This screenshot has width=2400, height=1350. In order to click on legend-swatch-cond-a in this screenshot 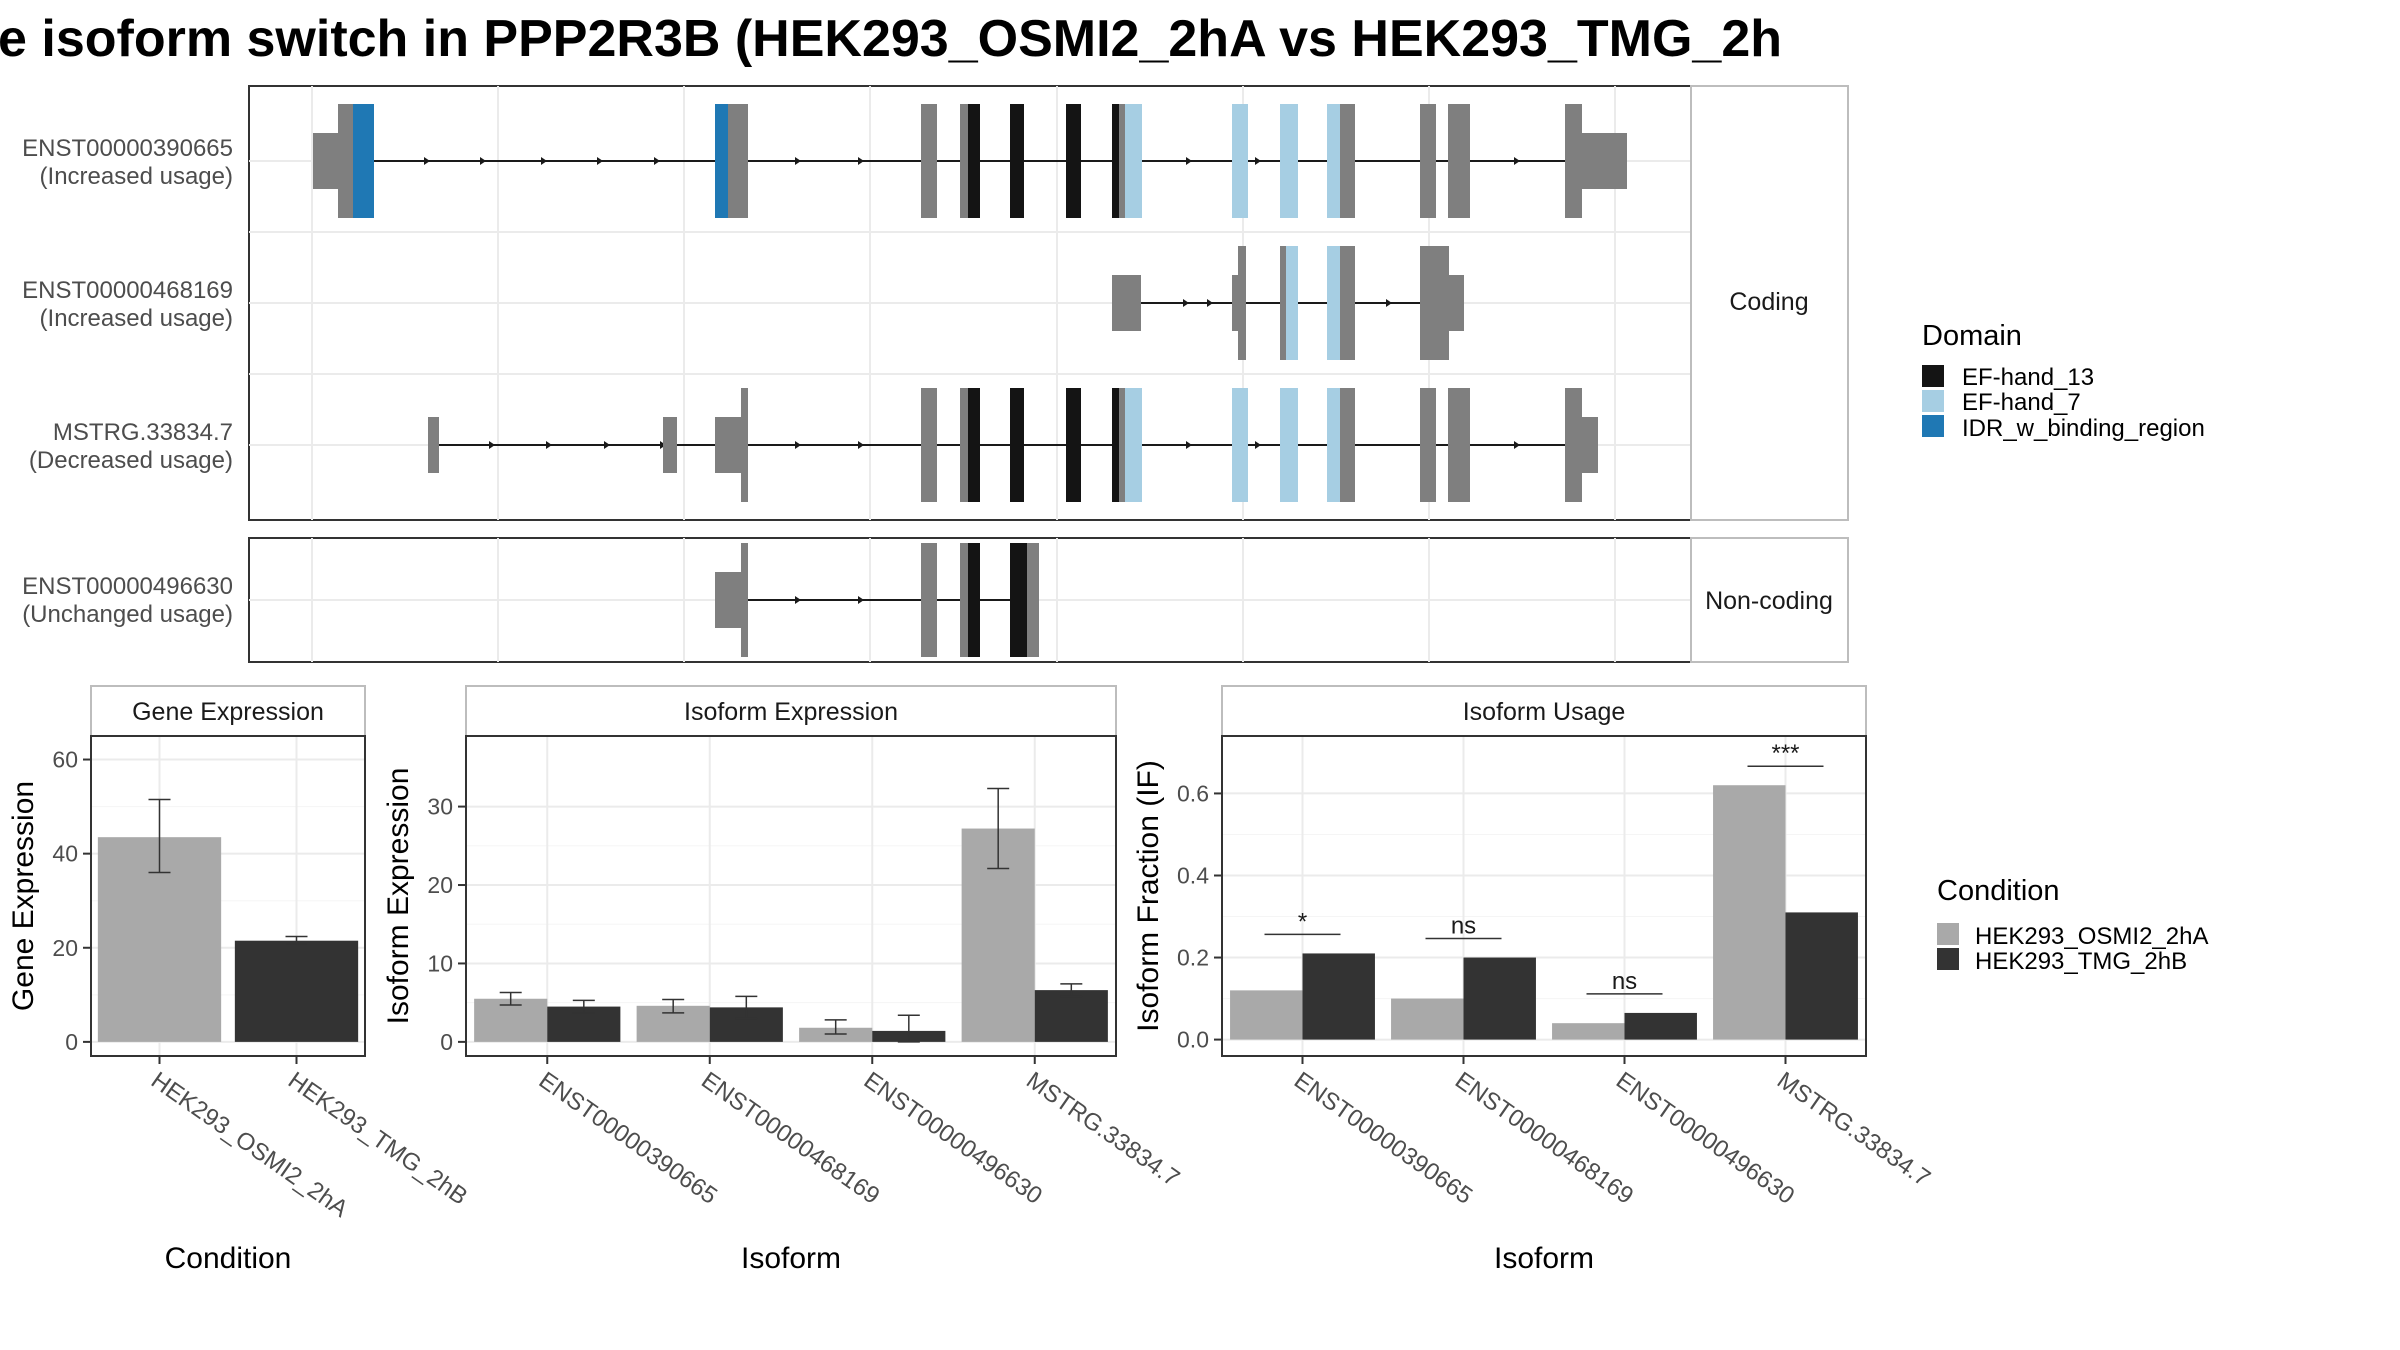, I will do `click(1948, 934)`.